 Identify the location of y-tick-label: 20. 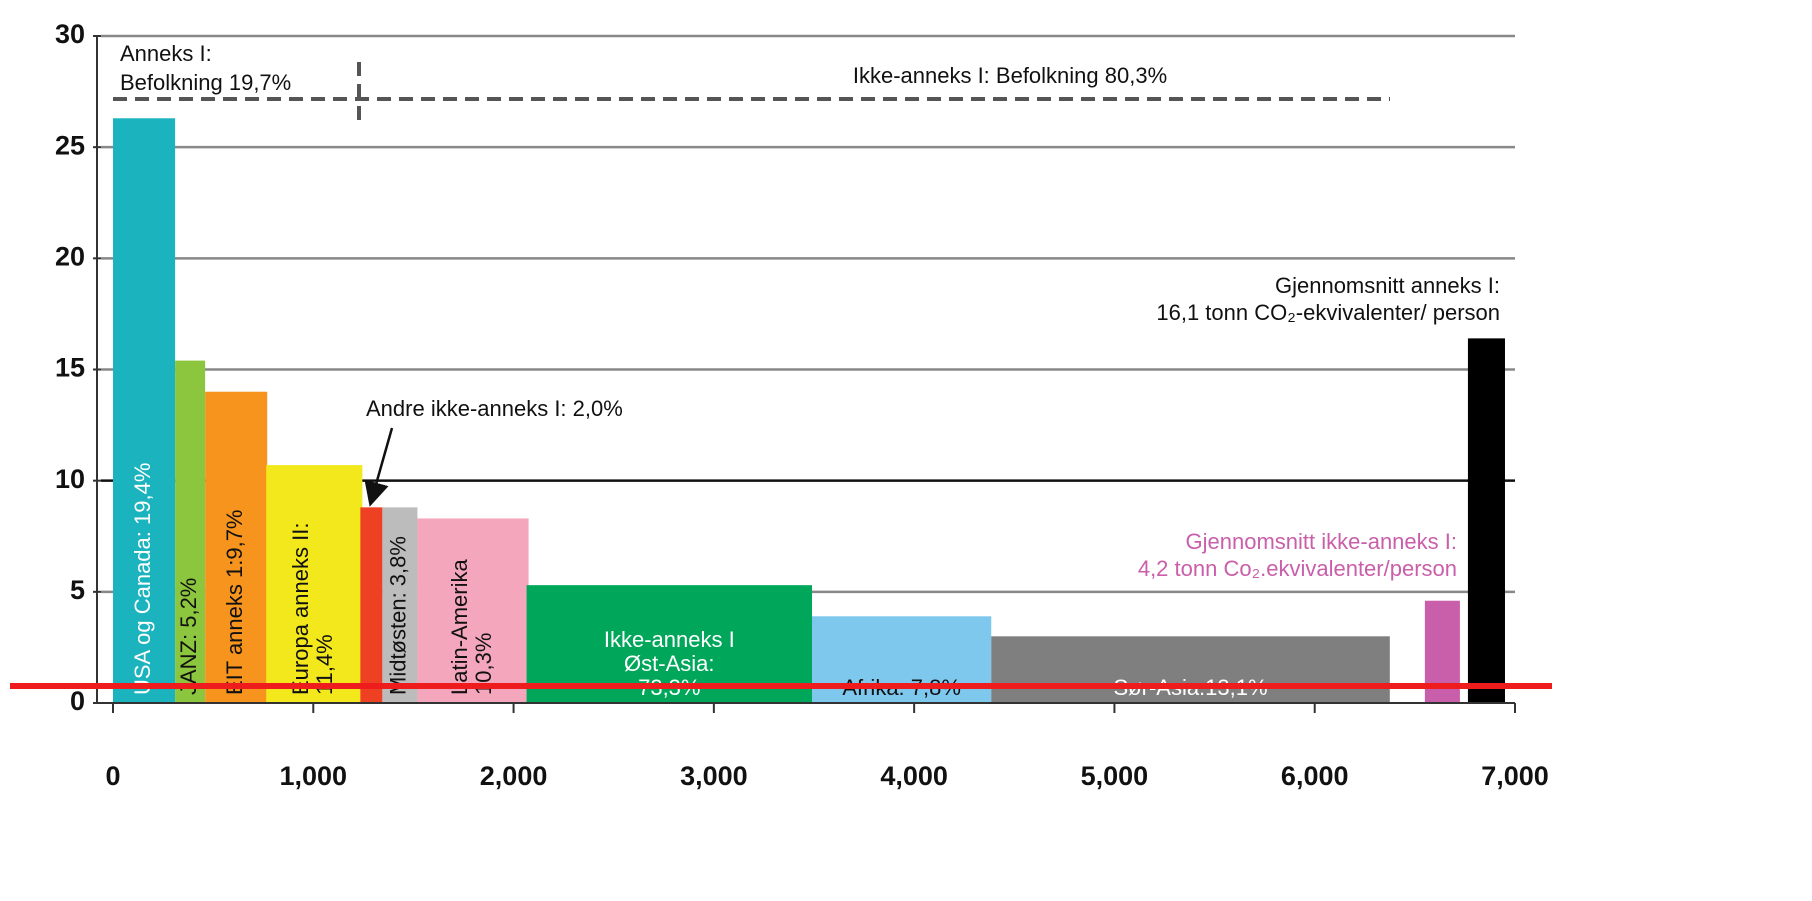
(70, 256).